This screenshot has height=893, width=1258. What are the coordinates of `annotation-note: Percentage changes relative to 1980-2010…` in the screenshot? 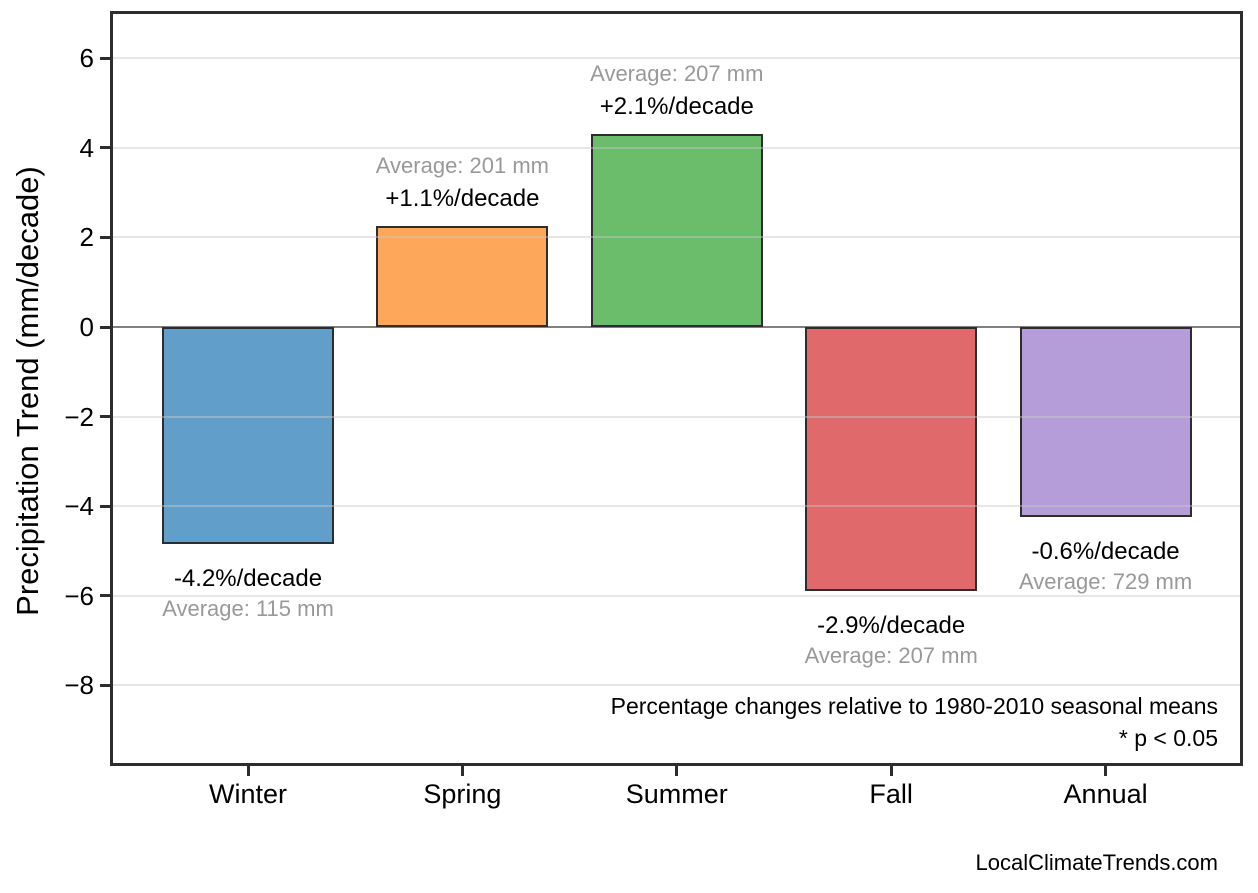 It's located at (818, 722).